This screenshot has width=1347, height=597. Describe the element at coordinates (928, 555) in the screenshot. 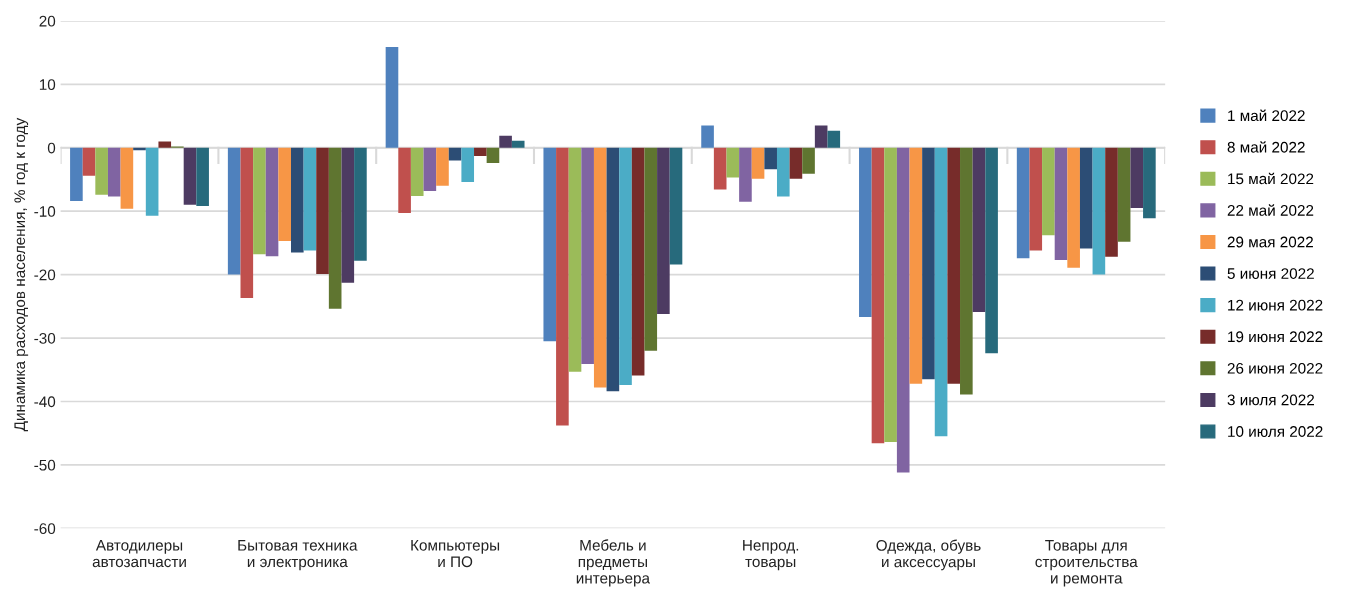

I see `x-tick-label: Одежда, обувь и аксессуары` at that location.